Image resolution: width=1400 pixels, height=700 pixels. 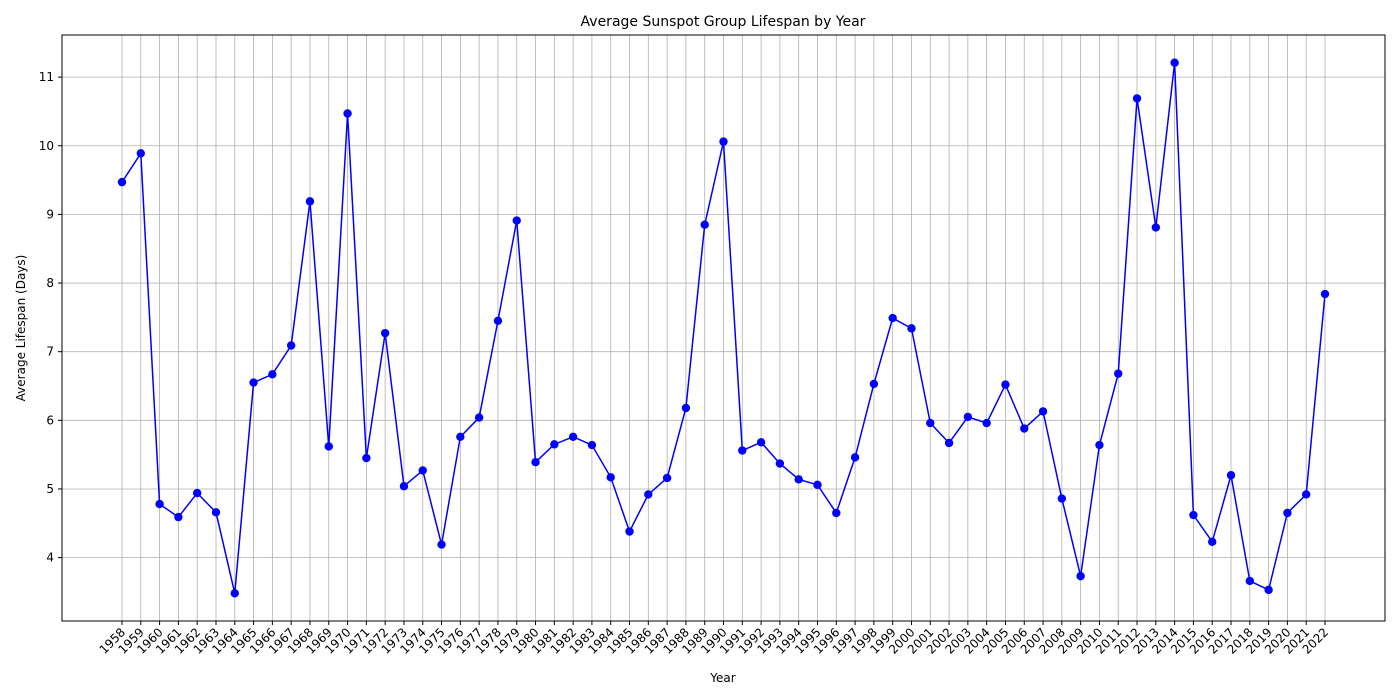 What do you see at coordinates (50, 558) in the screenshot?
I see `y-tick-label: 4` at bounding box center [50, 558].